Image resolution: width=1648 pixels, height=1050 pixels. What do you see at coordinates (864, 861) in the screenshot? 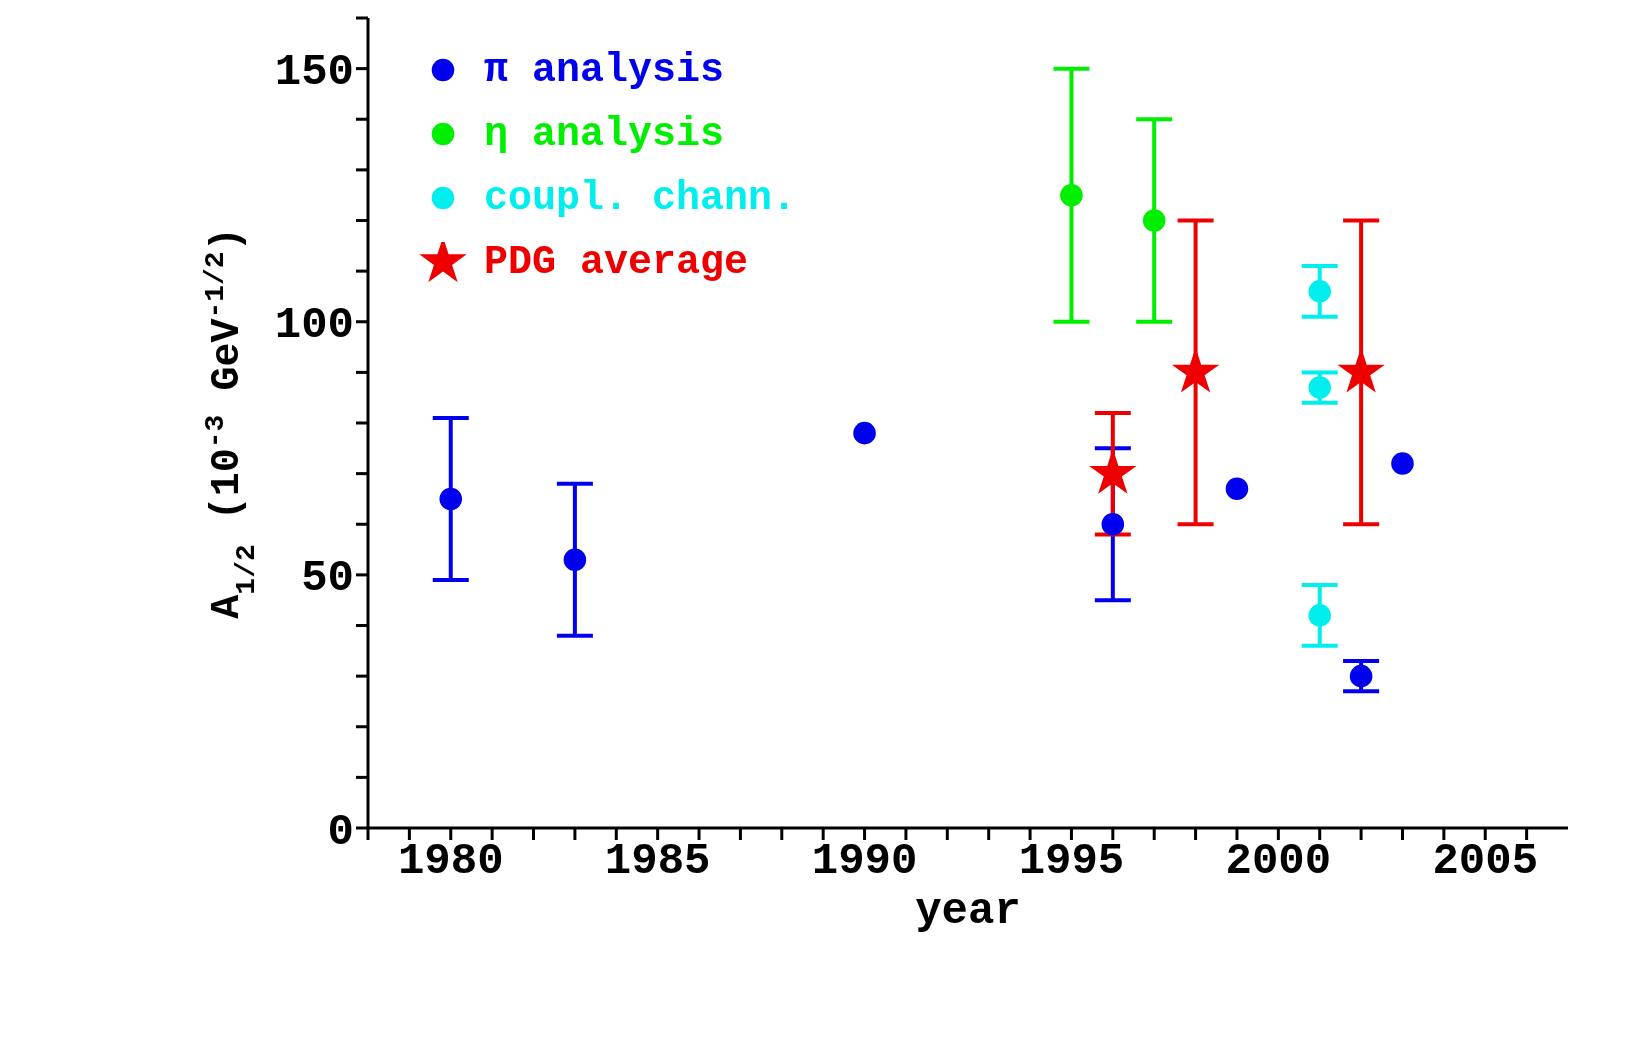
I see `x-tick-label: 1990` at bounding box center [864, 861].